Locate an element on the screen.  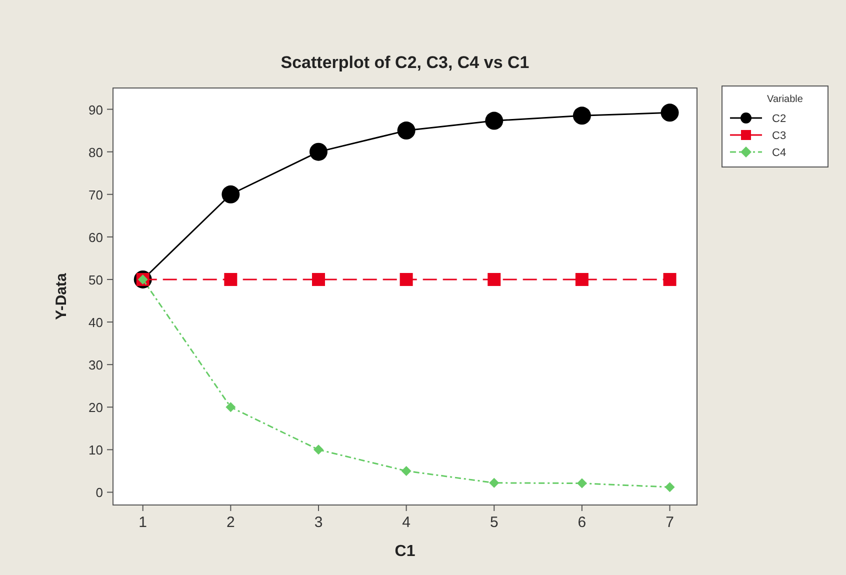
y-tick-label: 90 is located at coordinates (95, 110).